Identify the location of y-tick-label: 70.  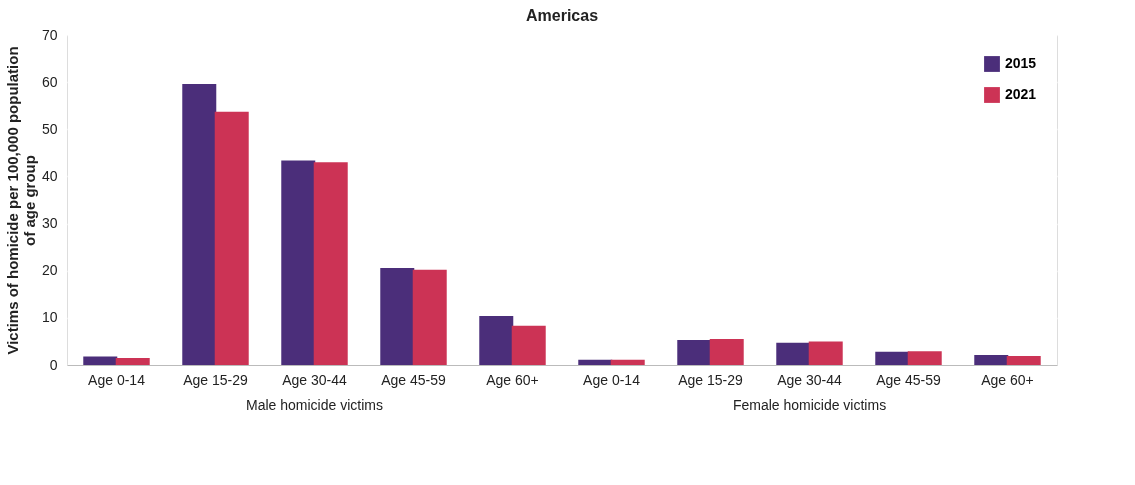
(49, 34).